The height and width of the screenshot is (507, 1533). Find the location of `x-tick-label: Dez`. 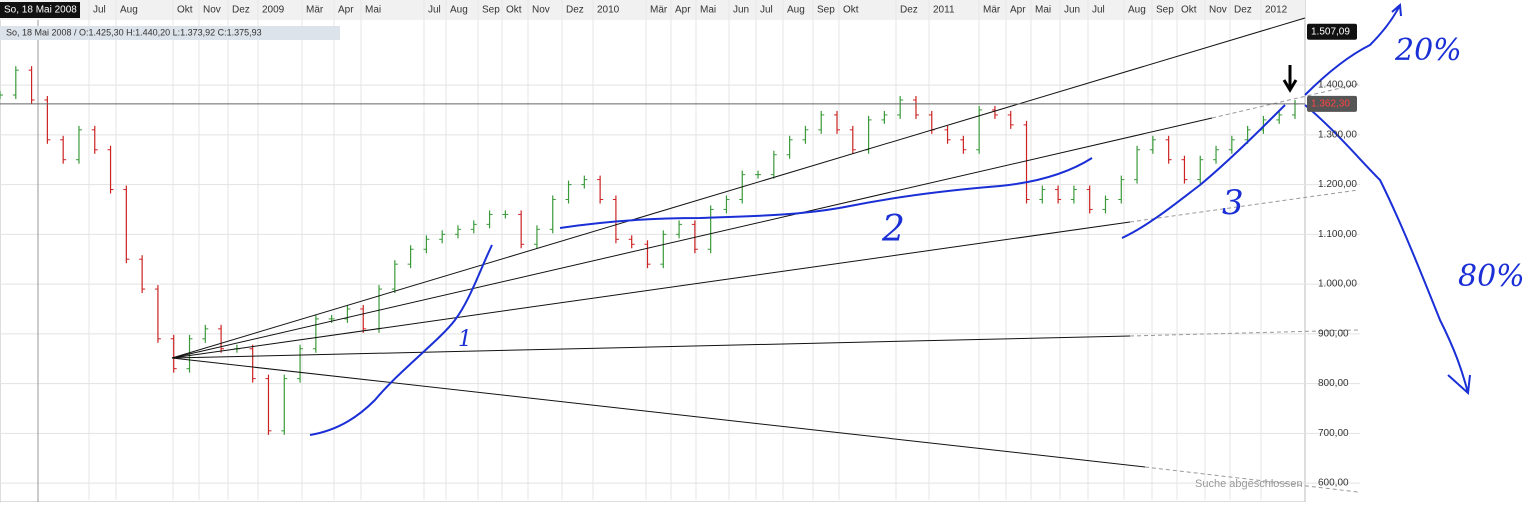

x-tick-label: Dez is located at coordinates (909, 10).